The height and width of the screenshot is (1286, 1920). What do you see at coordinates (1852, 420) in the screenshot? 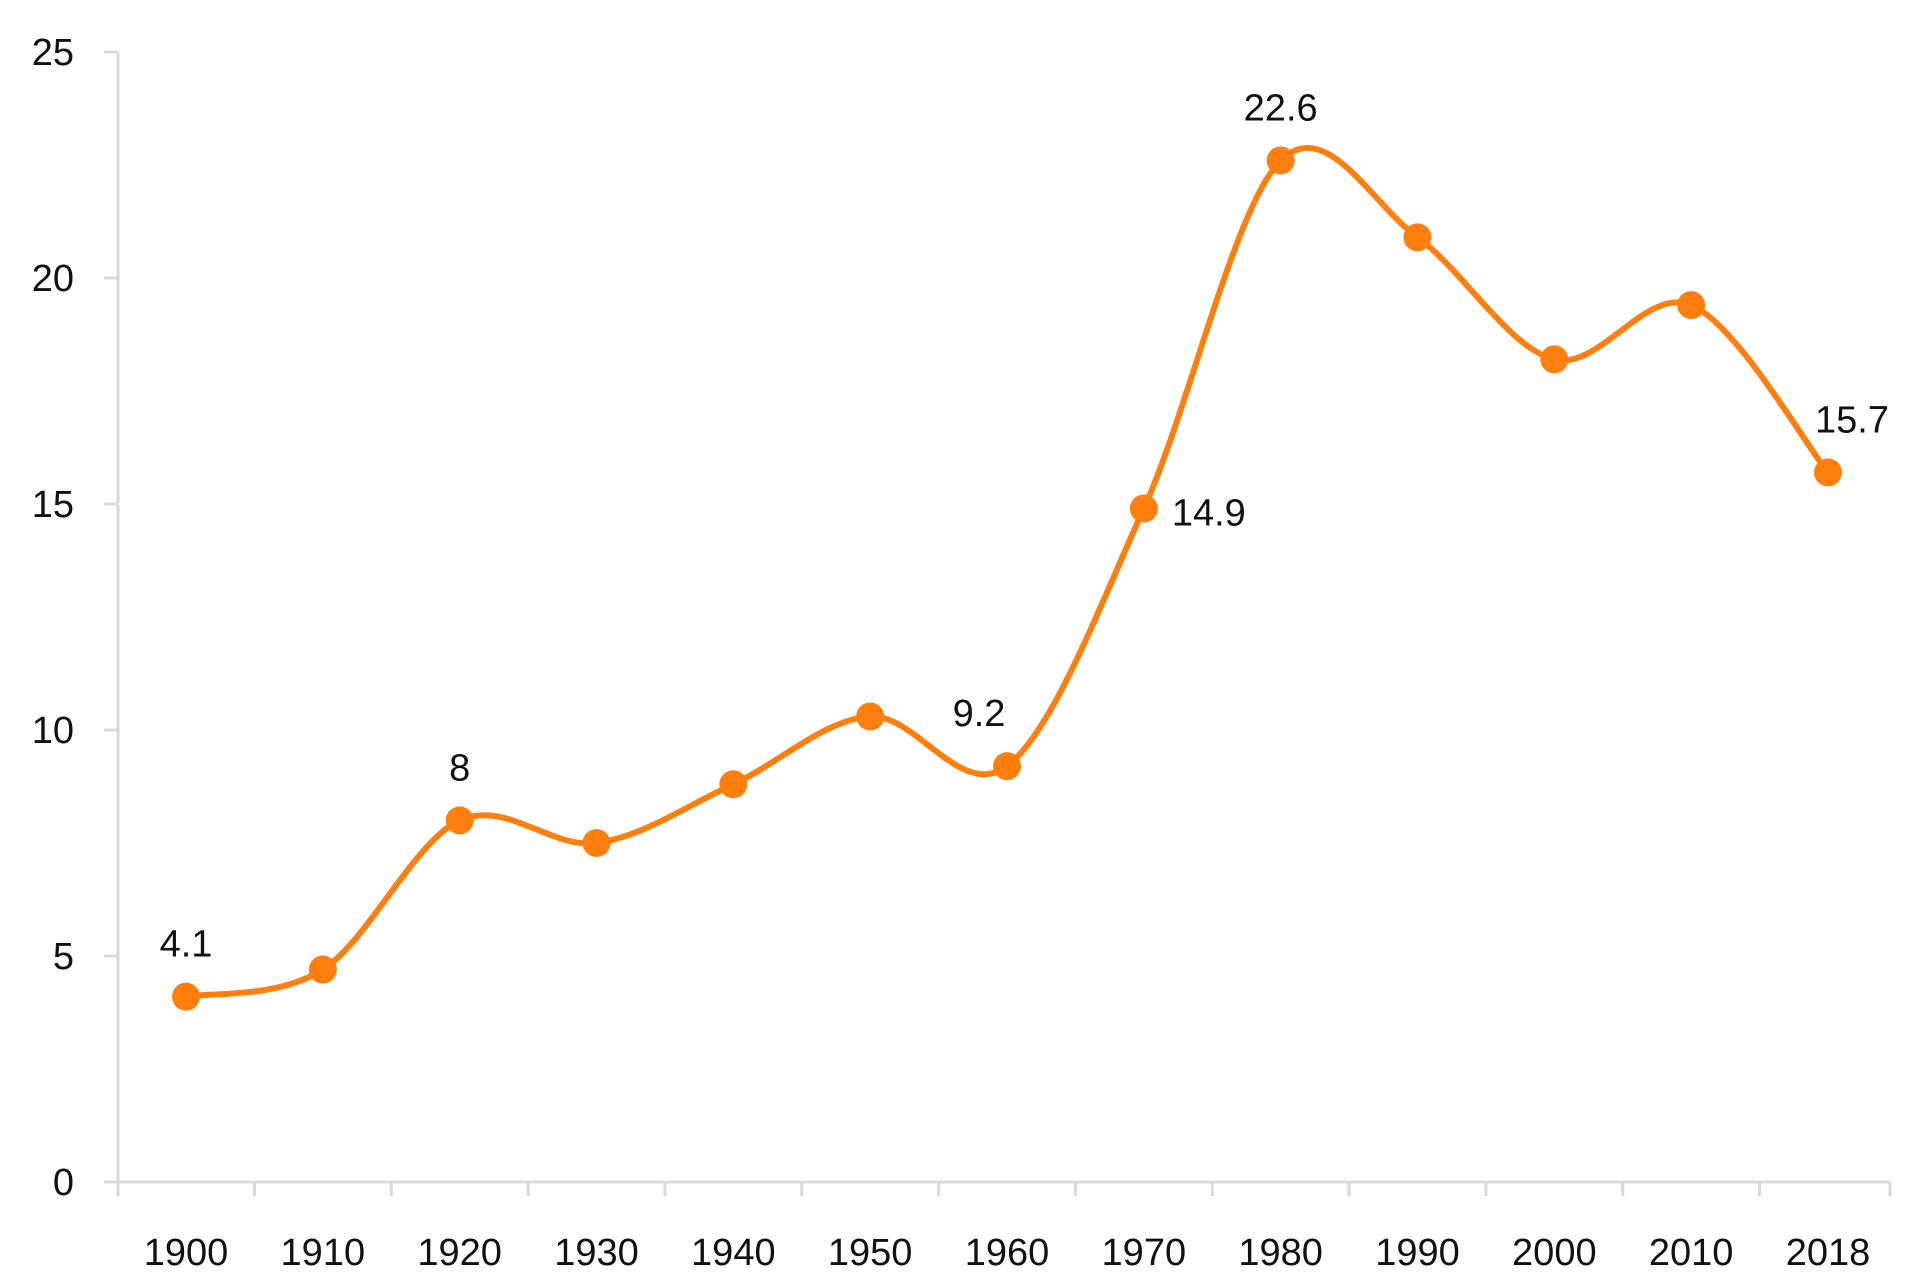
I see `data-label: 15.7` at bounding box center [1852, 420].